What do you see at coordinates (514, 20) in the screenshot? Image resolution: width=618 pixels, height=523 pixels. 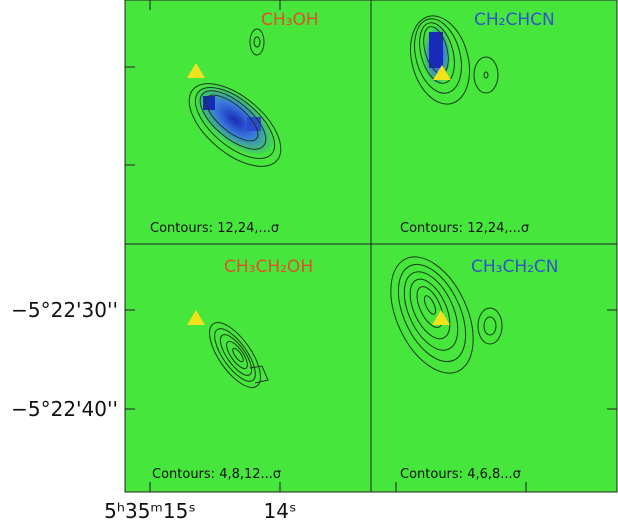 I see `molecule-label: CH₂CHCN` at bounding box center [514, 20].